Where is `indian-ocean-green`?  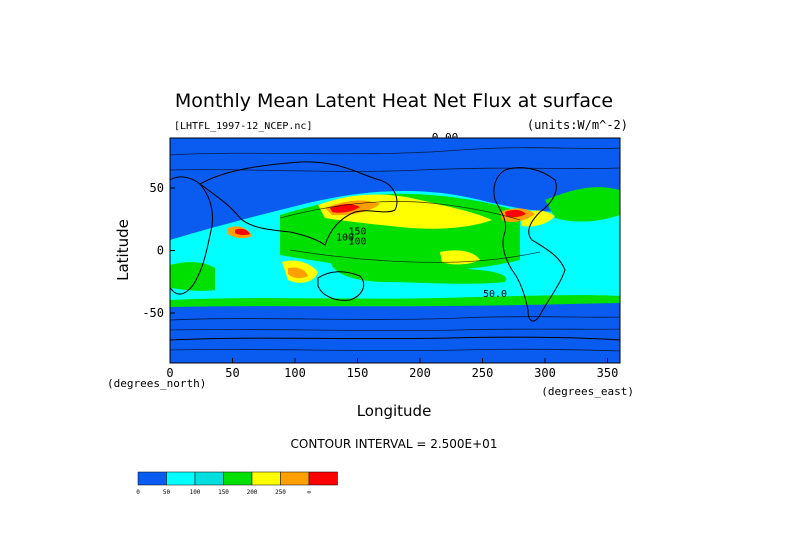
indian-ocean-green is located at coordinates (192, 276).